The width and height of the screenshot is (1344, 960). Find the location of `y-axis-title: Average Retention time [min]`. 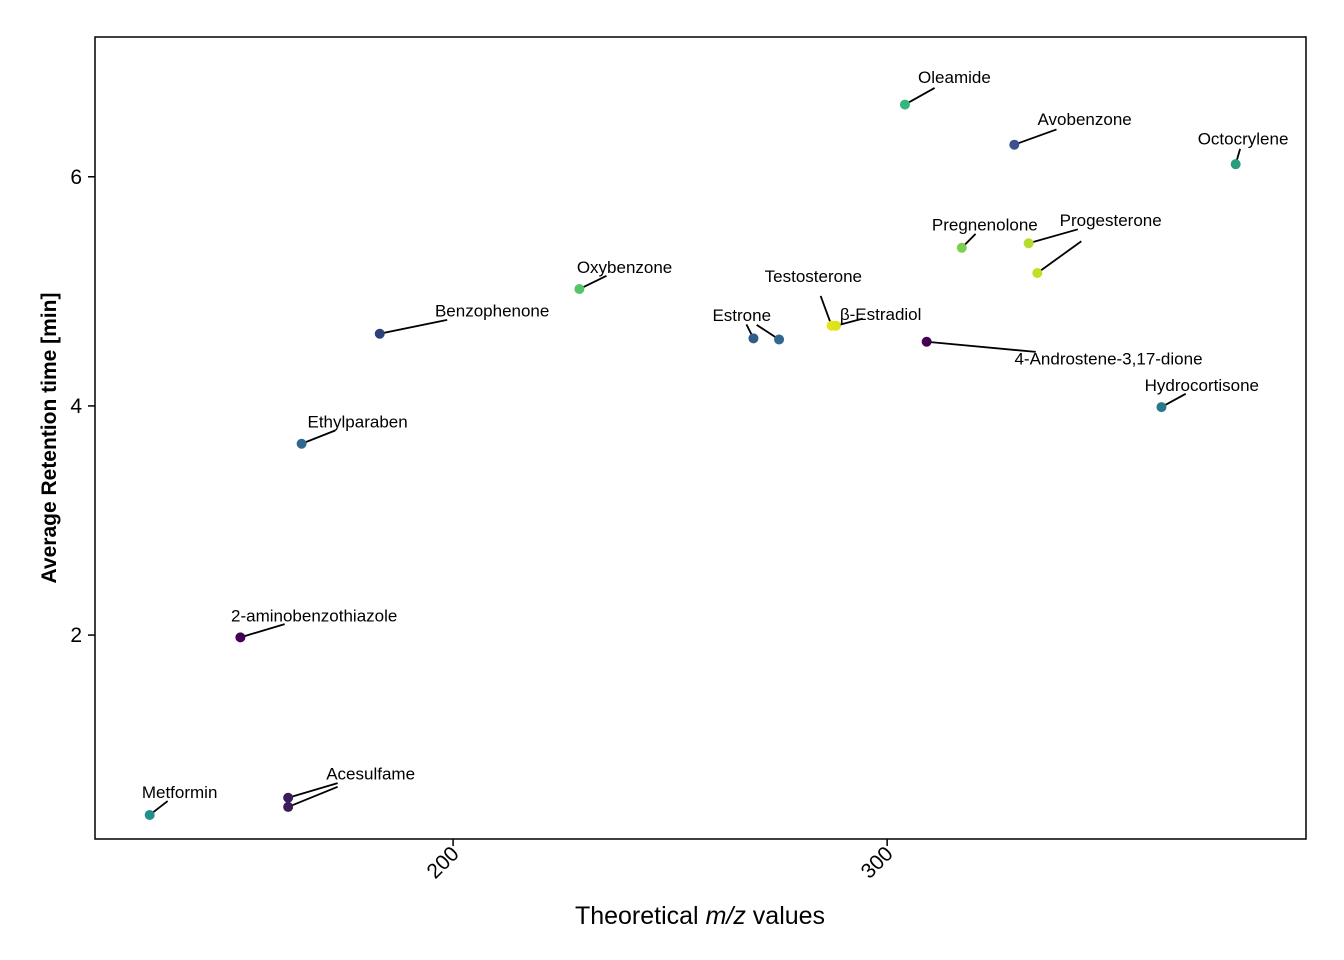

y-axis-title: Average Retention time [min] is located at coordinates (49, 438).